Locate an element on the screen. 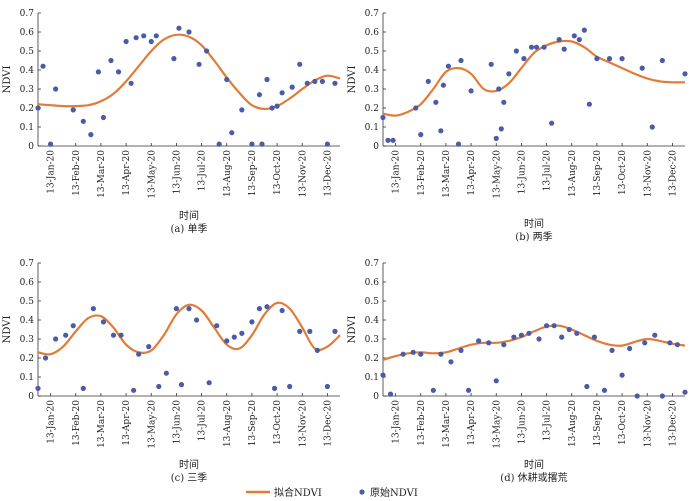 This screenshot has width=700, height=501. x-tick-label: 13-Jul-20 is located at coordinates (548, 421).